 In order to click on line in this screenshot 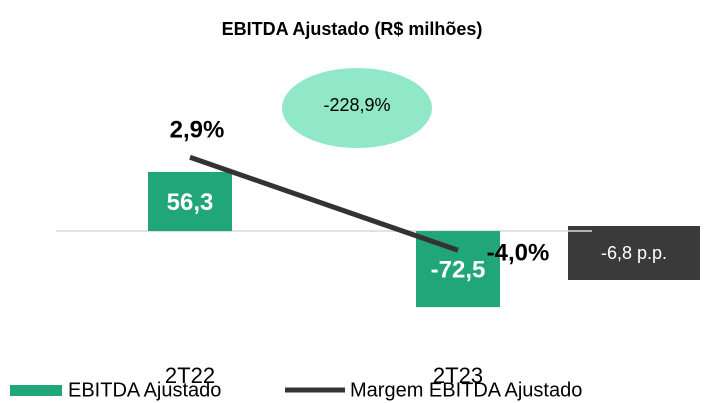, I will do `click(324, 203)`.